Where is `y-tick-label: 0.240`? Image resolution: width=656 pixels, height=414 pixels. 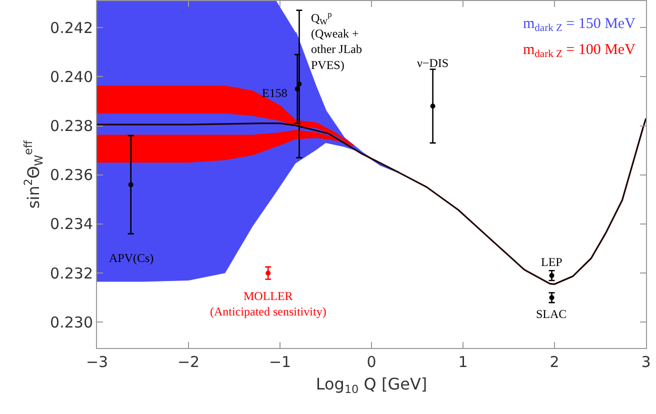
y-tick-label: 0.240 is located at coordinates (71, 77).